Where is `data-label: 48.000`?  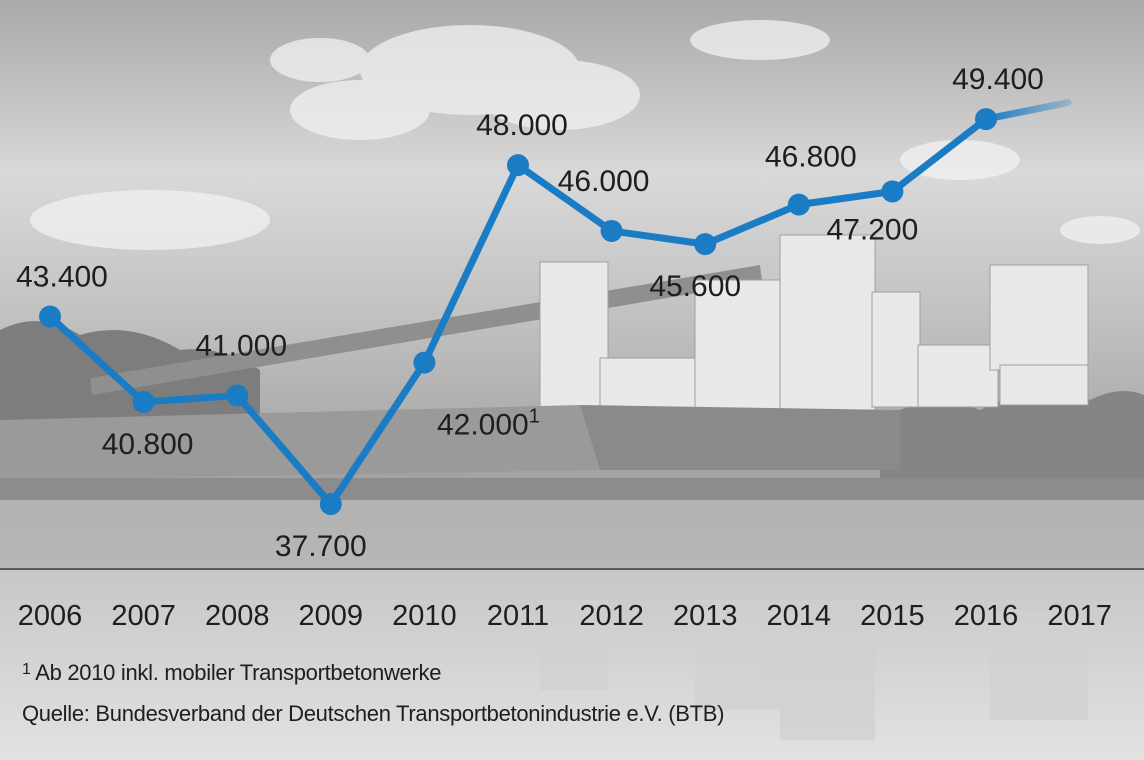
data-label: 48.000 is located at coordinates (522, 125).